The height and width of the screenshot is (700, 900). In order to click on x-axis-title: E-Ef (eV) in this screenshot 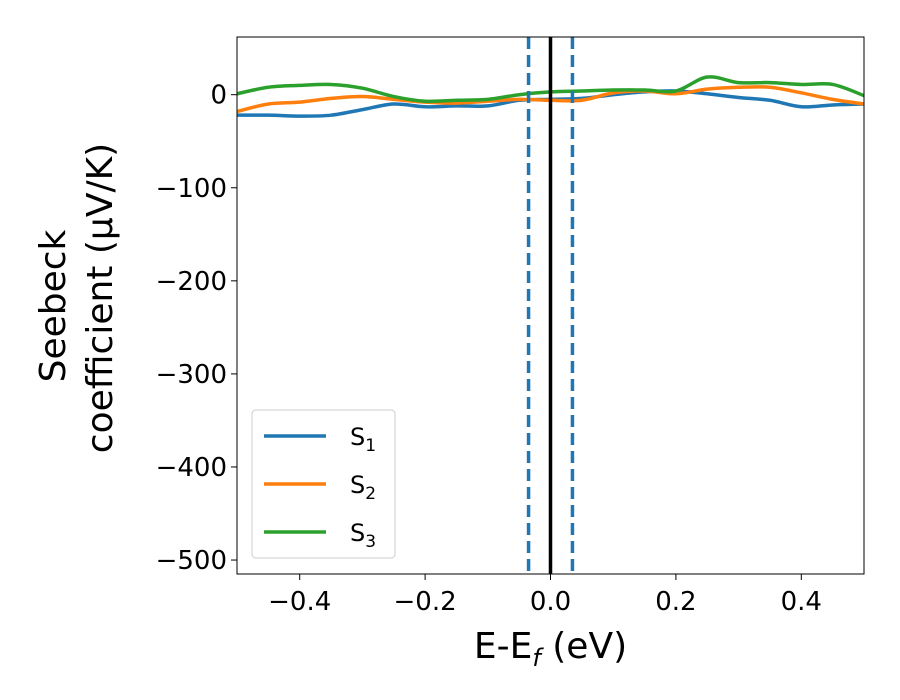, I will do `click(550, 649)`.